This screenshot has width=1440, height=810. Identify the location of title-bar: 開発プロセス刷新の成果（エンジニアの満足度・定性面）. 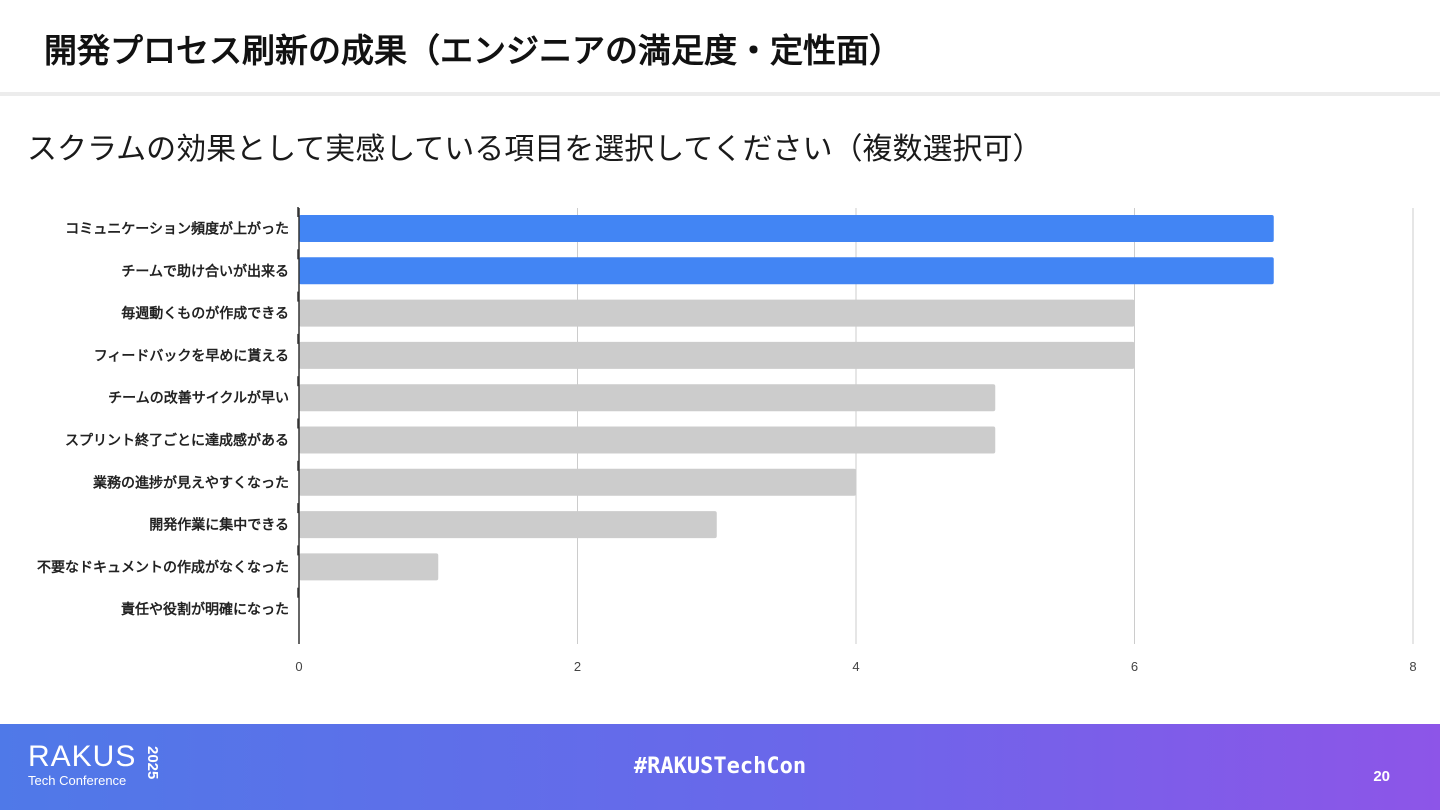
(720, 46).